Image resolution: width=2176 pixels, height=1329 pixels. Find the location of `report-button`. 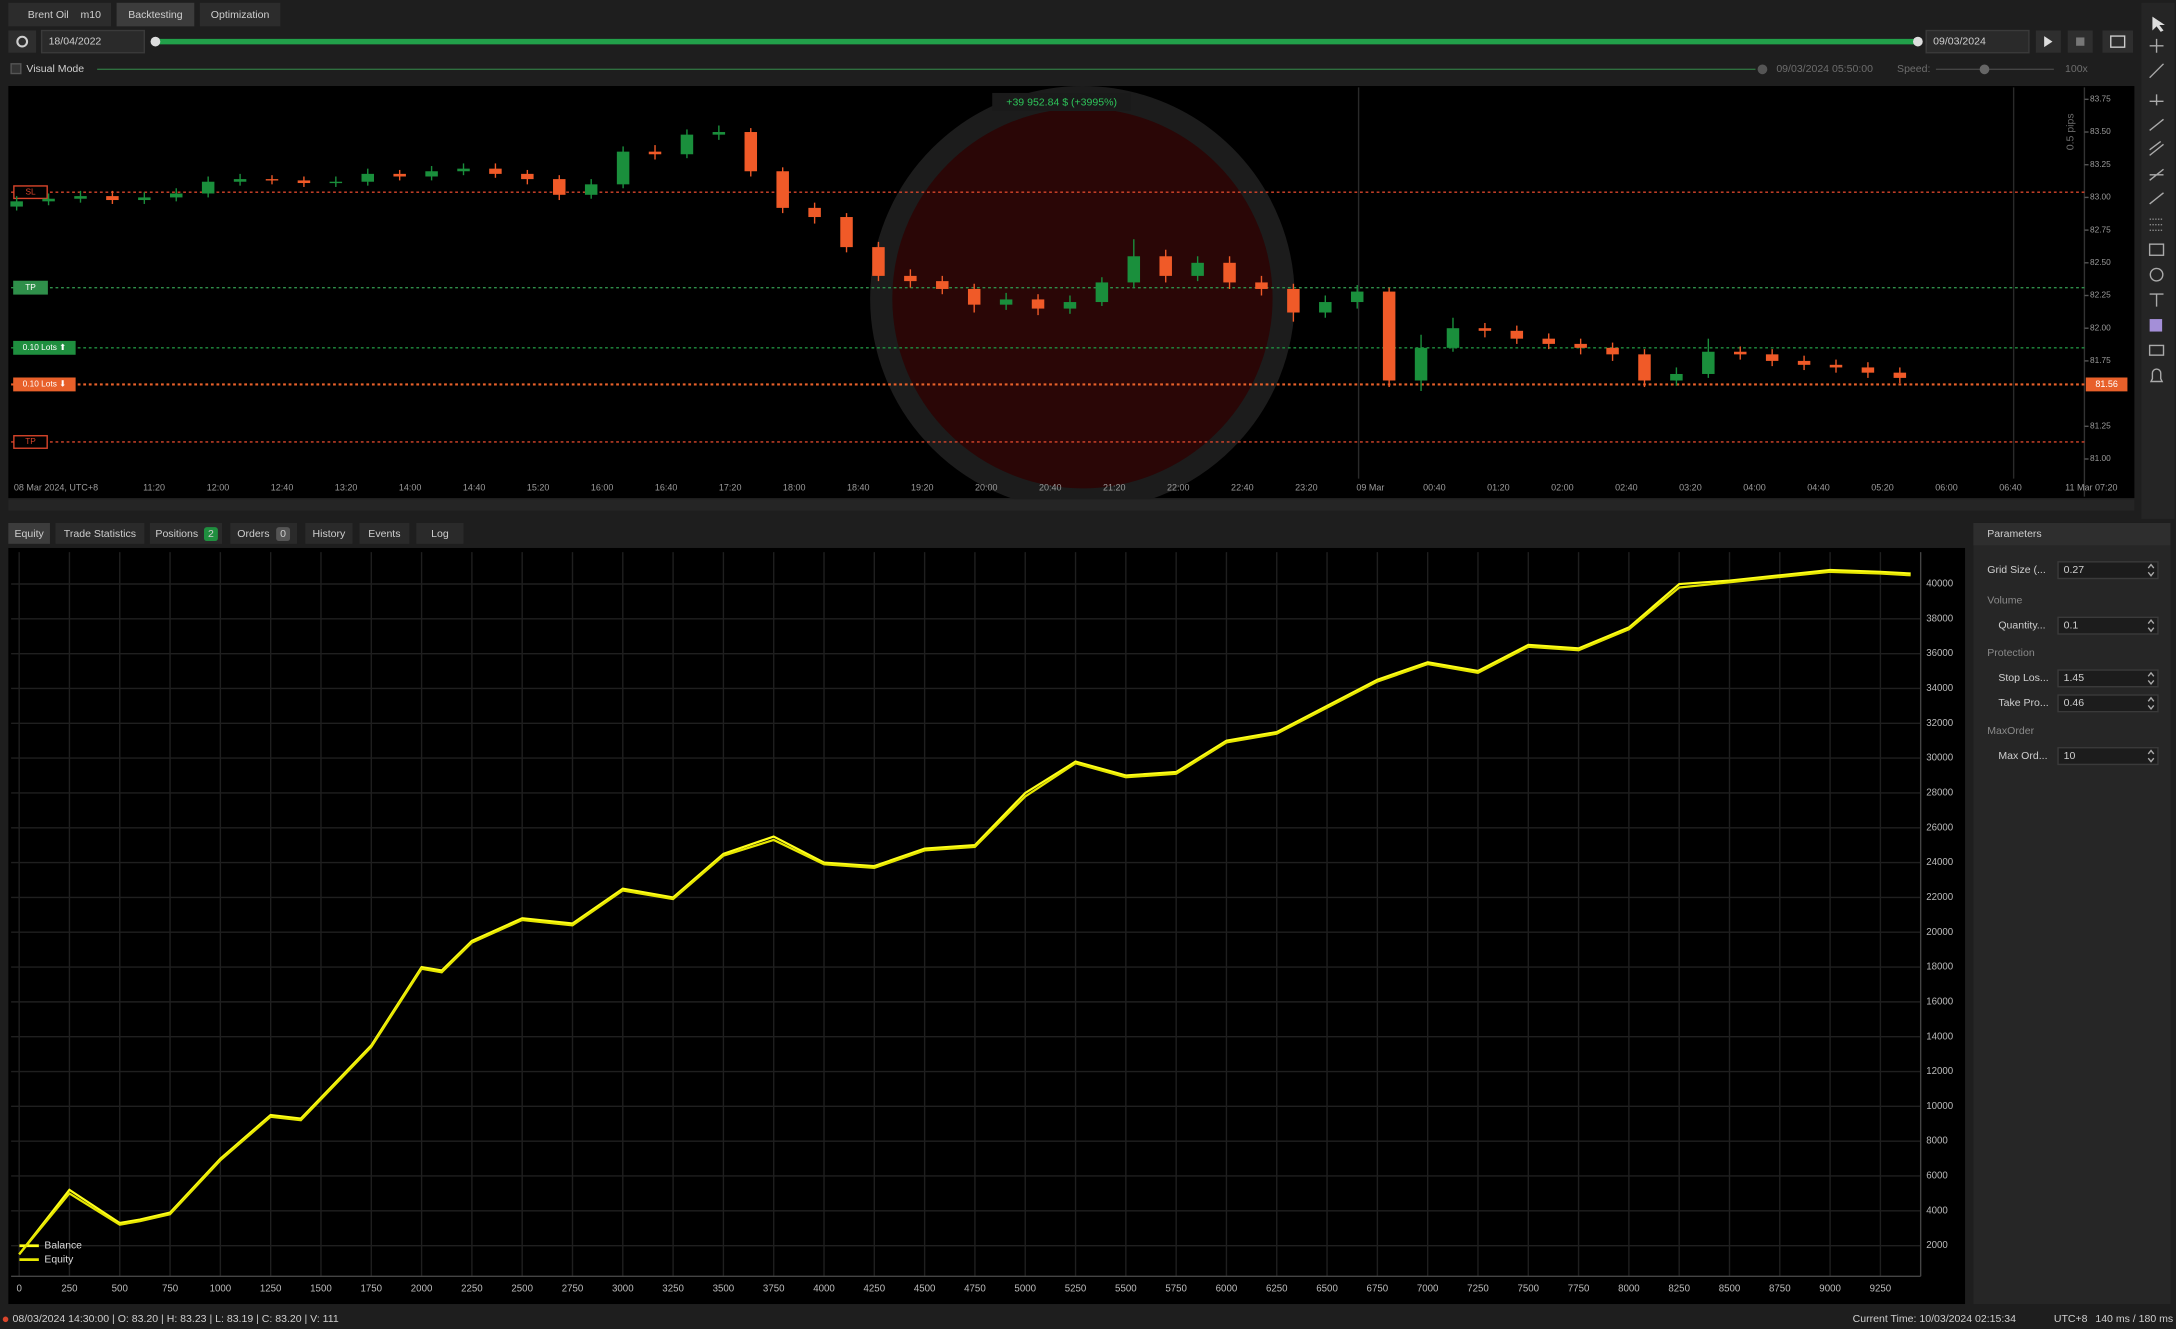

report-button is located at coordinates (2117, 41).